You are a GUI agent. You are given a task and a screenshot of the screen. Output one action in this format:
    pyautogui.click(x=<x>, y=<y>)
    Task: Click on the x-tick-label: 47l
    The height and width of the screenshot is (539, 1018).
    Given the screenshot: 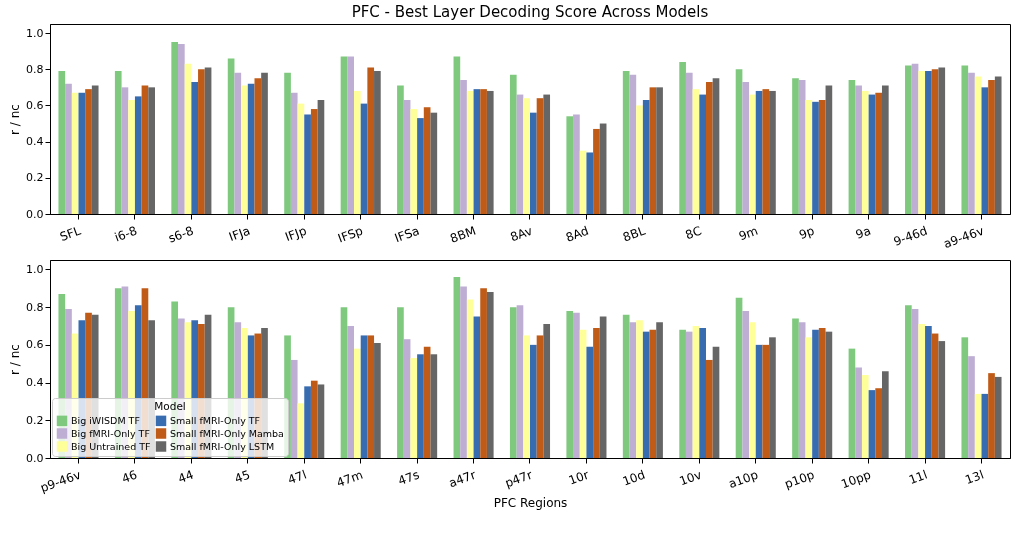 What is the action you would take?
    pyautogui.click(x=297, y=477)
    